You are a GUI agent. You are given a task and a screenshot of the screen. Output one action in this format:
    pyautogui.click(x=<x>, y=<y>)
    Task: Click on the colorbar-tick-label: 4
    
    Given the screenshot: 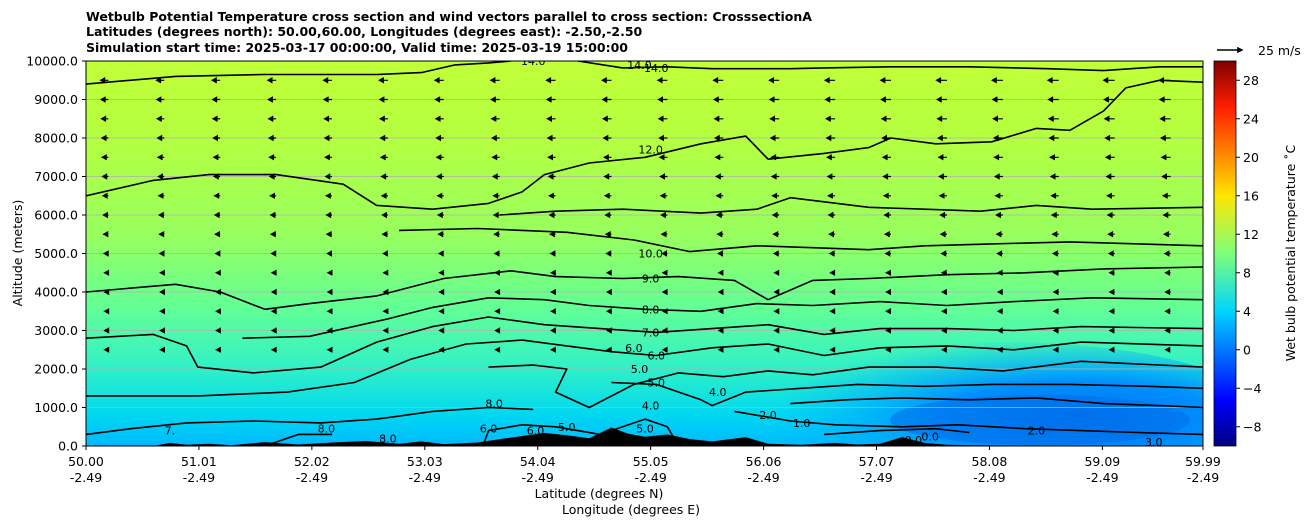 What is the action you would take?
    pyautogui.click(x=1247, y=311)
    